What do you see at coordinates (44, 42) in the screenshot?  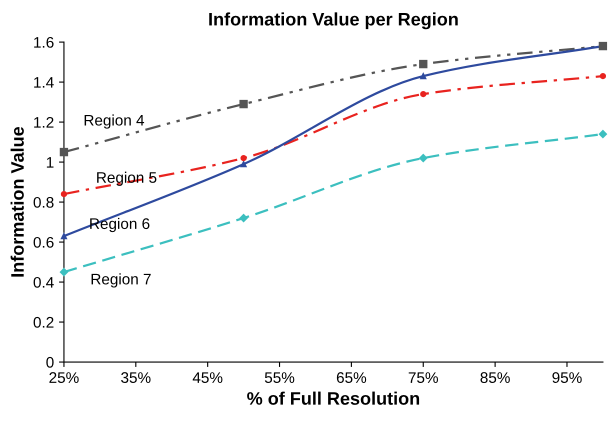 I see `y-tick-label: 1.6` at bounding box center [44, 42].